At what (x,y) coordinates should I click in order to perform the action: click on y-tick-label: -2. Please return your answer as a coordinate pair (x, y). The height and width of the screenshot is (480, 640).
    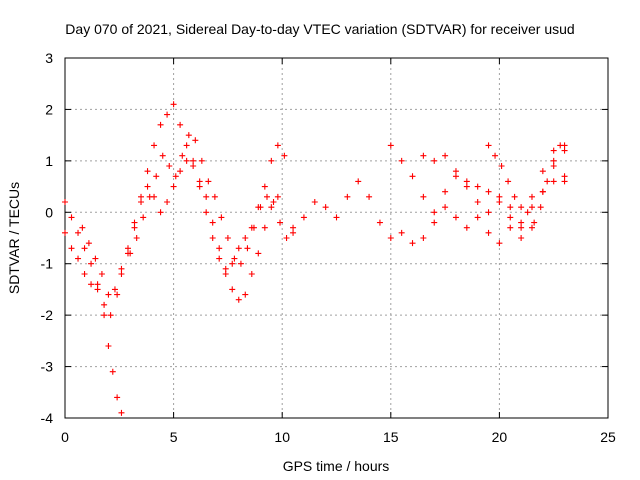
    Looking at the image, I should click on (47, 315).